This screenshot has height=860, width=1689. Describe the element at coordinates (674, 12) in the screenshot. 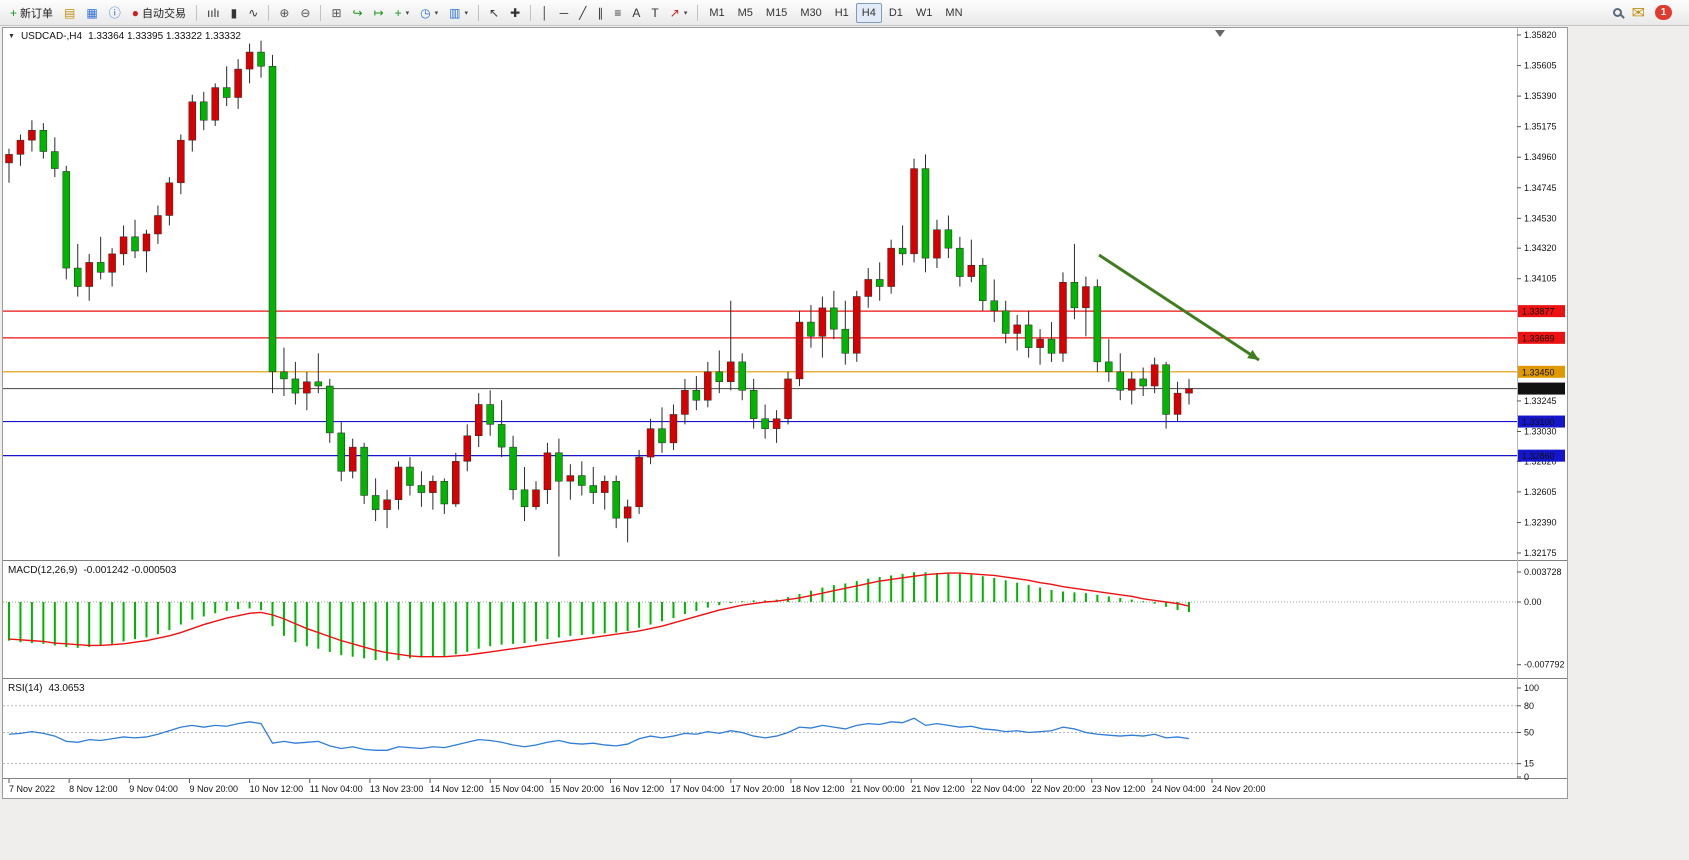

I see `arrows-icon: ↗` at that location.